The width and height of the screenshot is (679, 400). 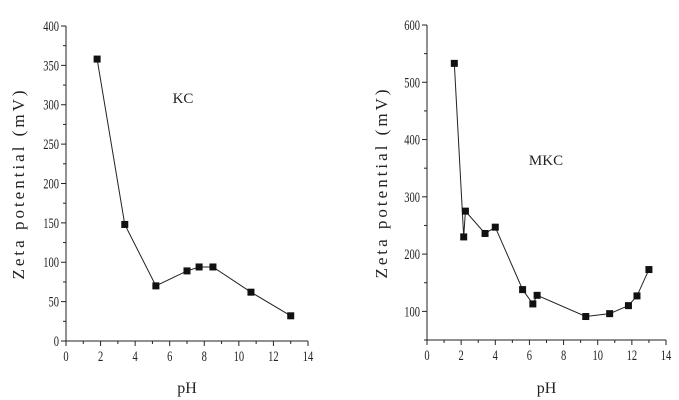 I want to click on y-tick-label: 50, so click(x=54, y=301).